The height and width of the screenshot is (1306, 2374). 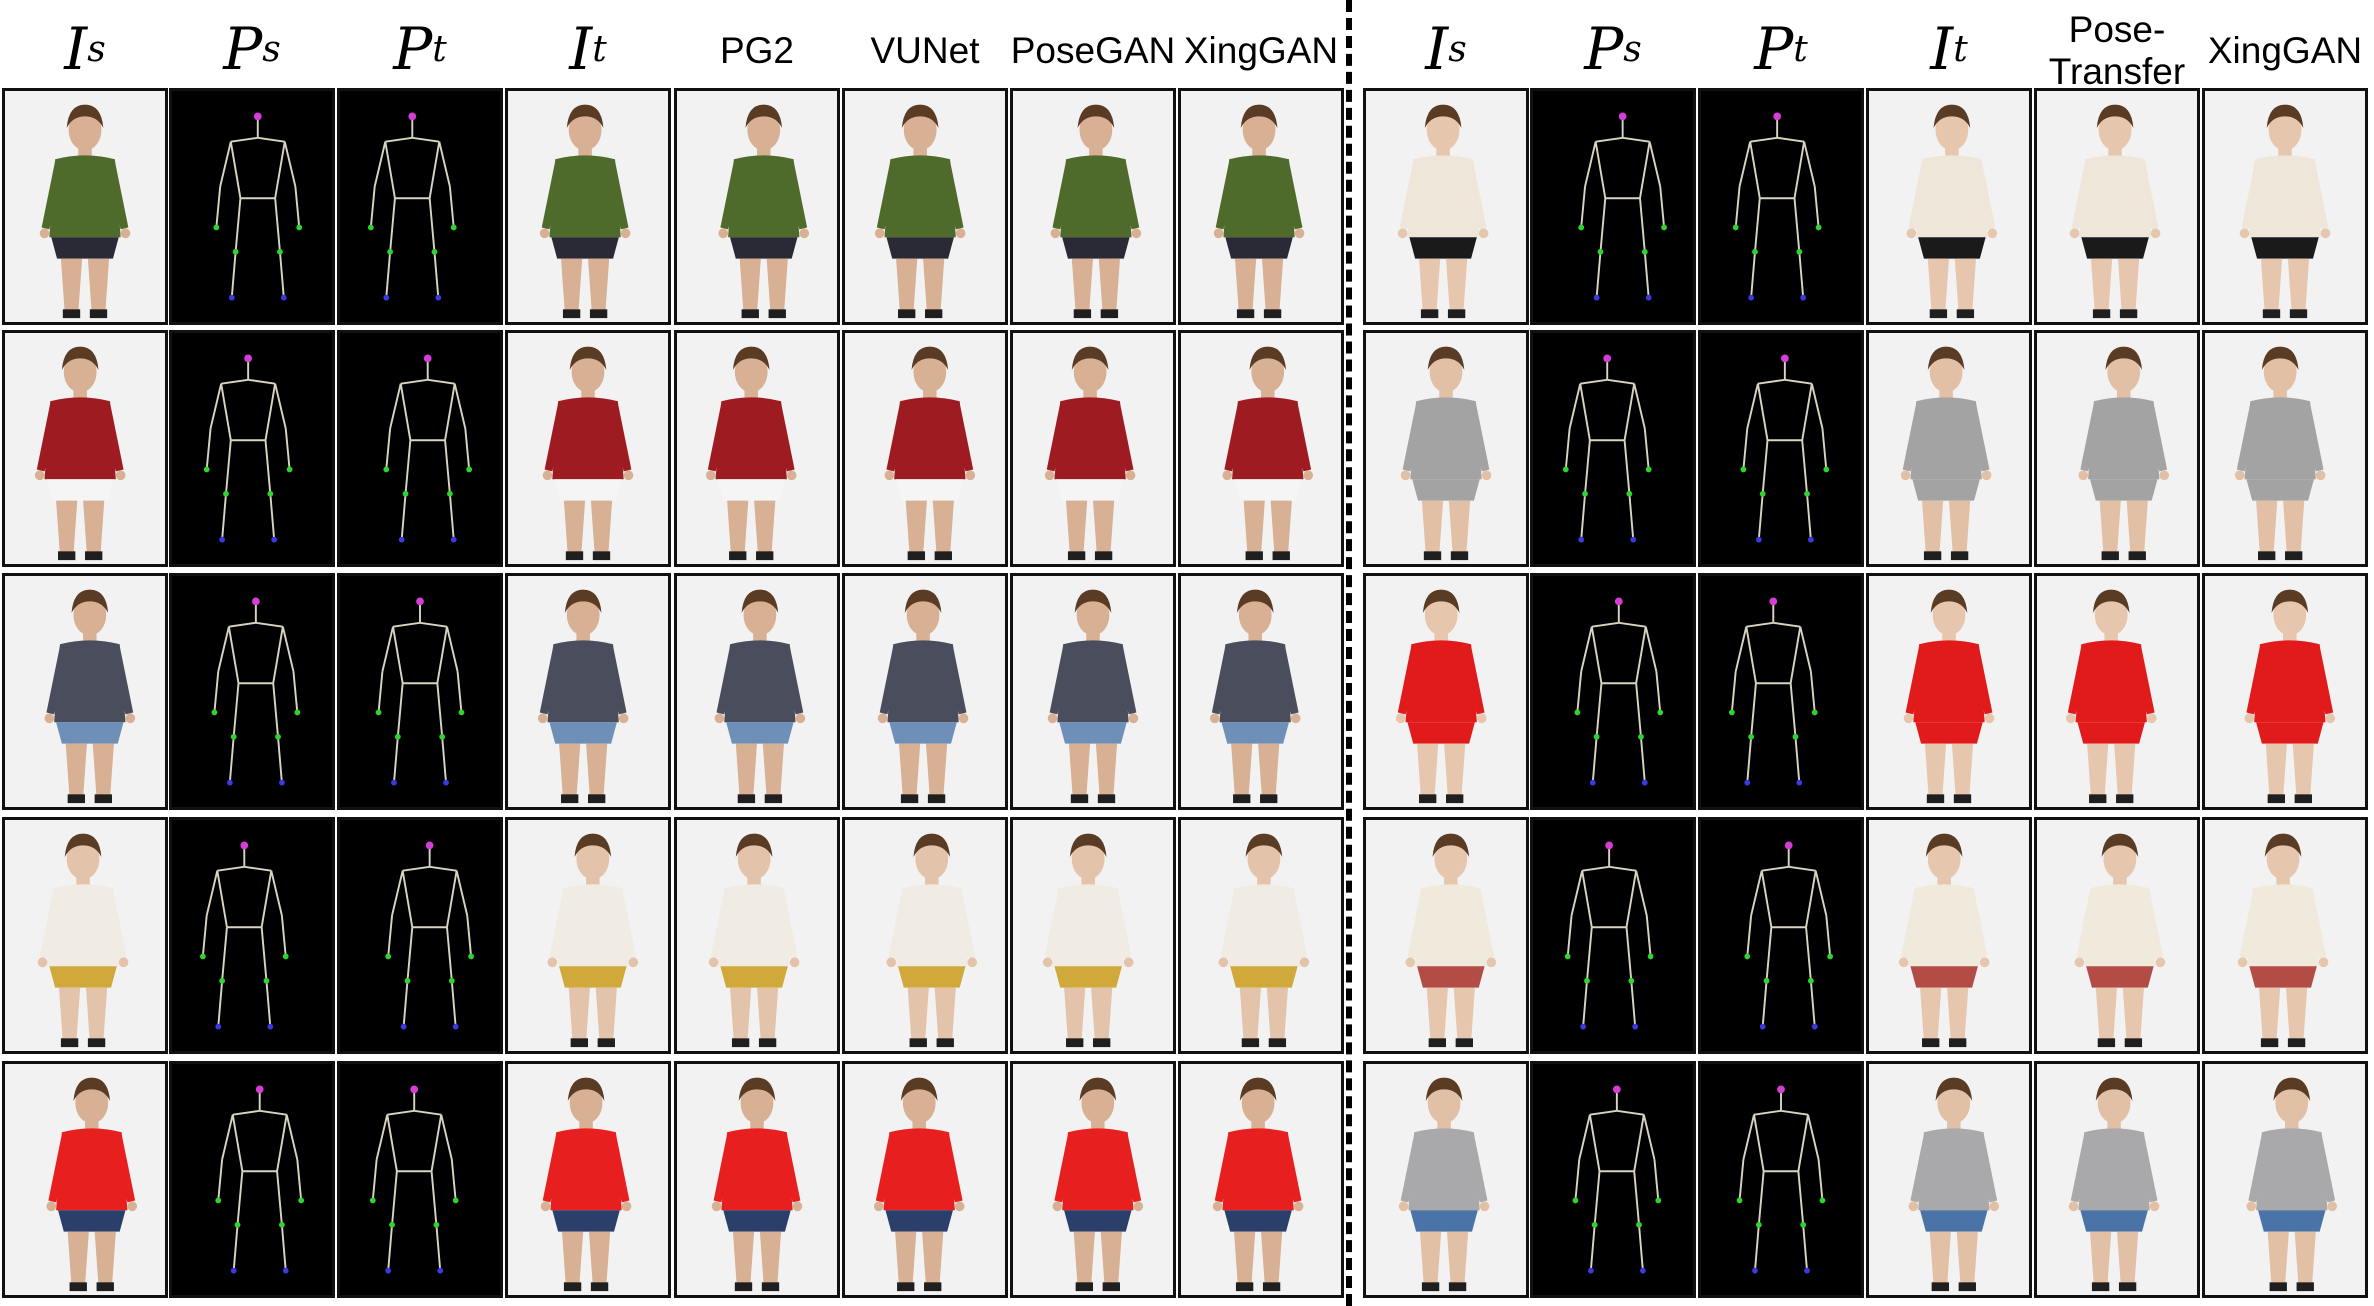 I want to click on right-row5-target-pose, so click(x=1781, y=1179).